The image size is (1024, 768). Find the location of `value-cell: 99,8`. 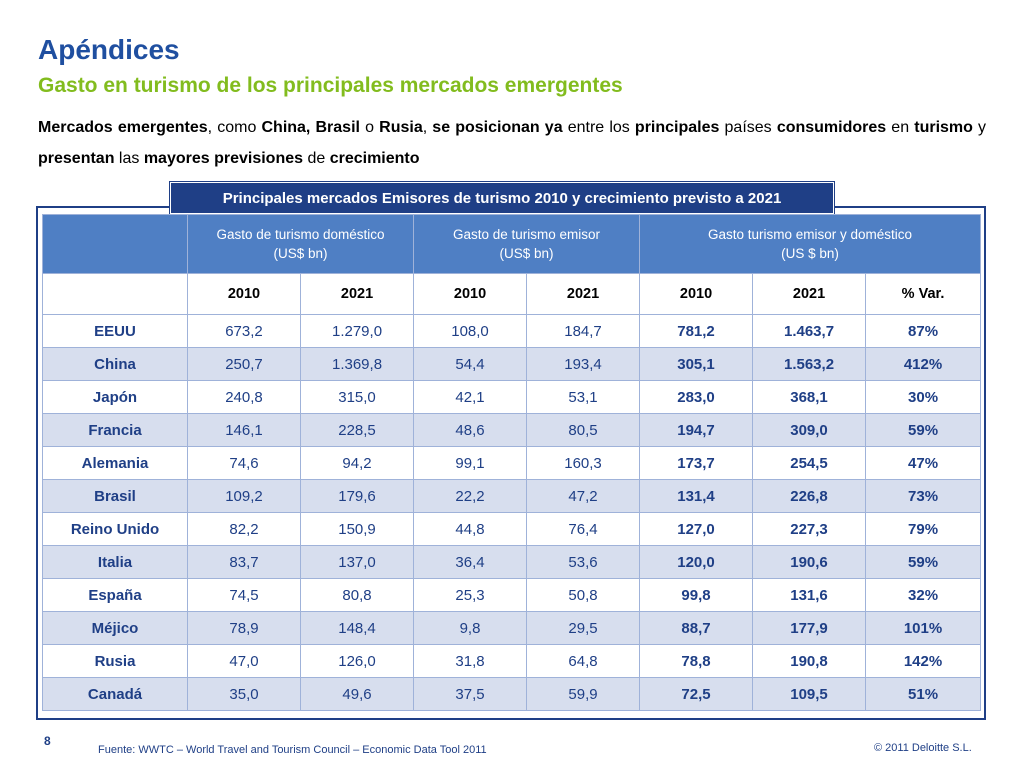

value-cell: 99,8 is located at coordinates (696, 595).